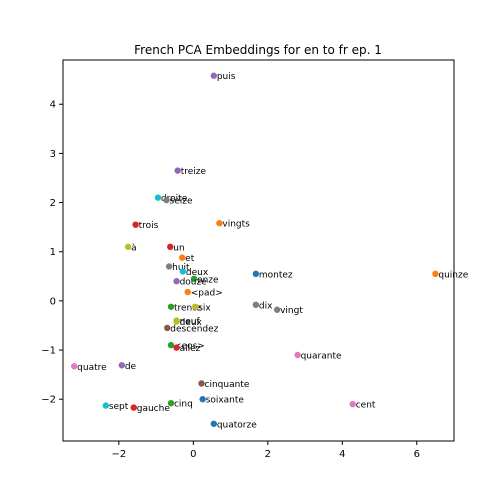  Describe the element at coordinates (208, 280) in the screenshot. I see `point-label: onze` at that location.